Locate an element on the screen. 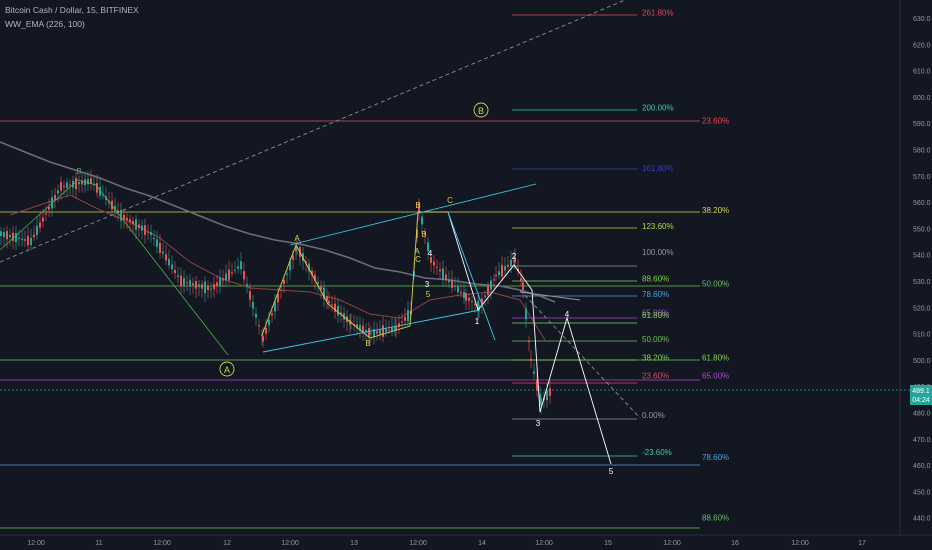 This screenshot has height=550, width=932. fib-label-16: 65.00% is located at coordinates (715, 376).